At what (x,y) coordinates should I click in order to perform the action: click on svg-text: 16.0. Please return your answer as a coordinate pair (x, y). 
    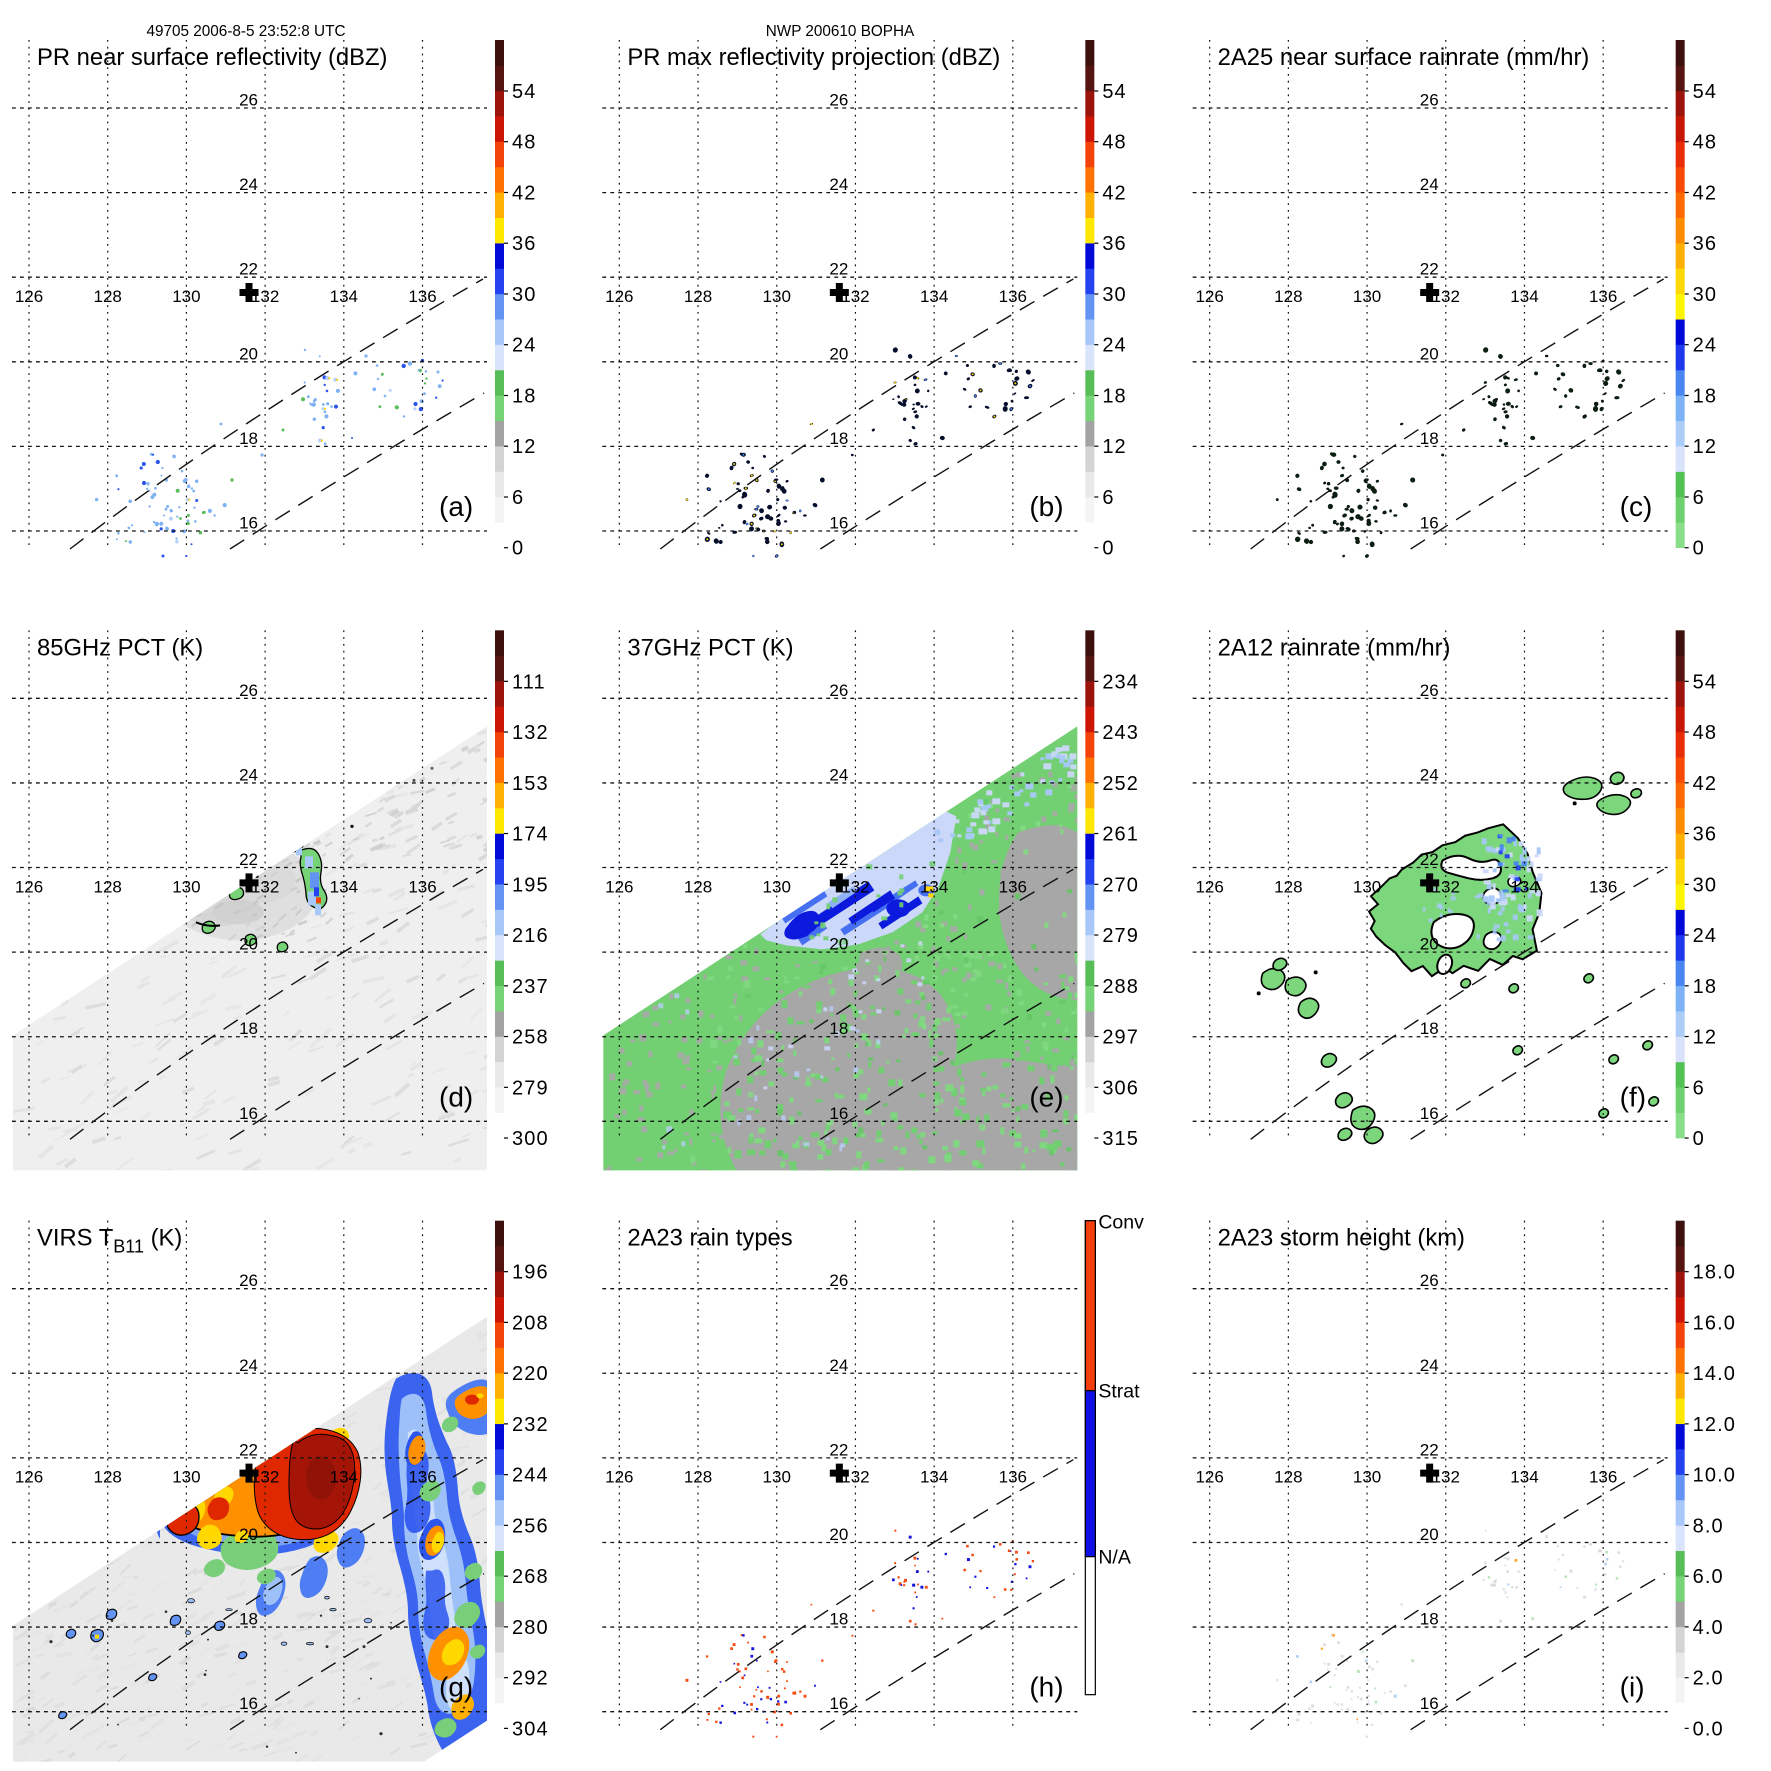
    Looking at the image, I should click on (1714, 1323).